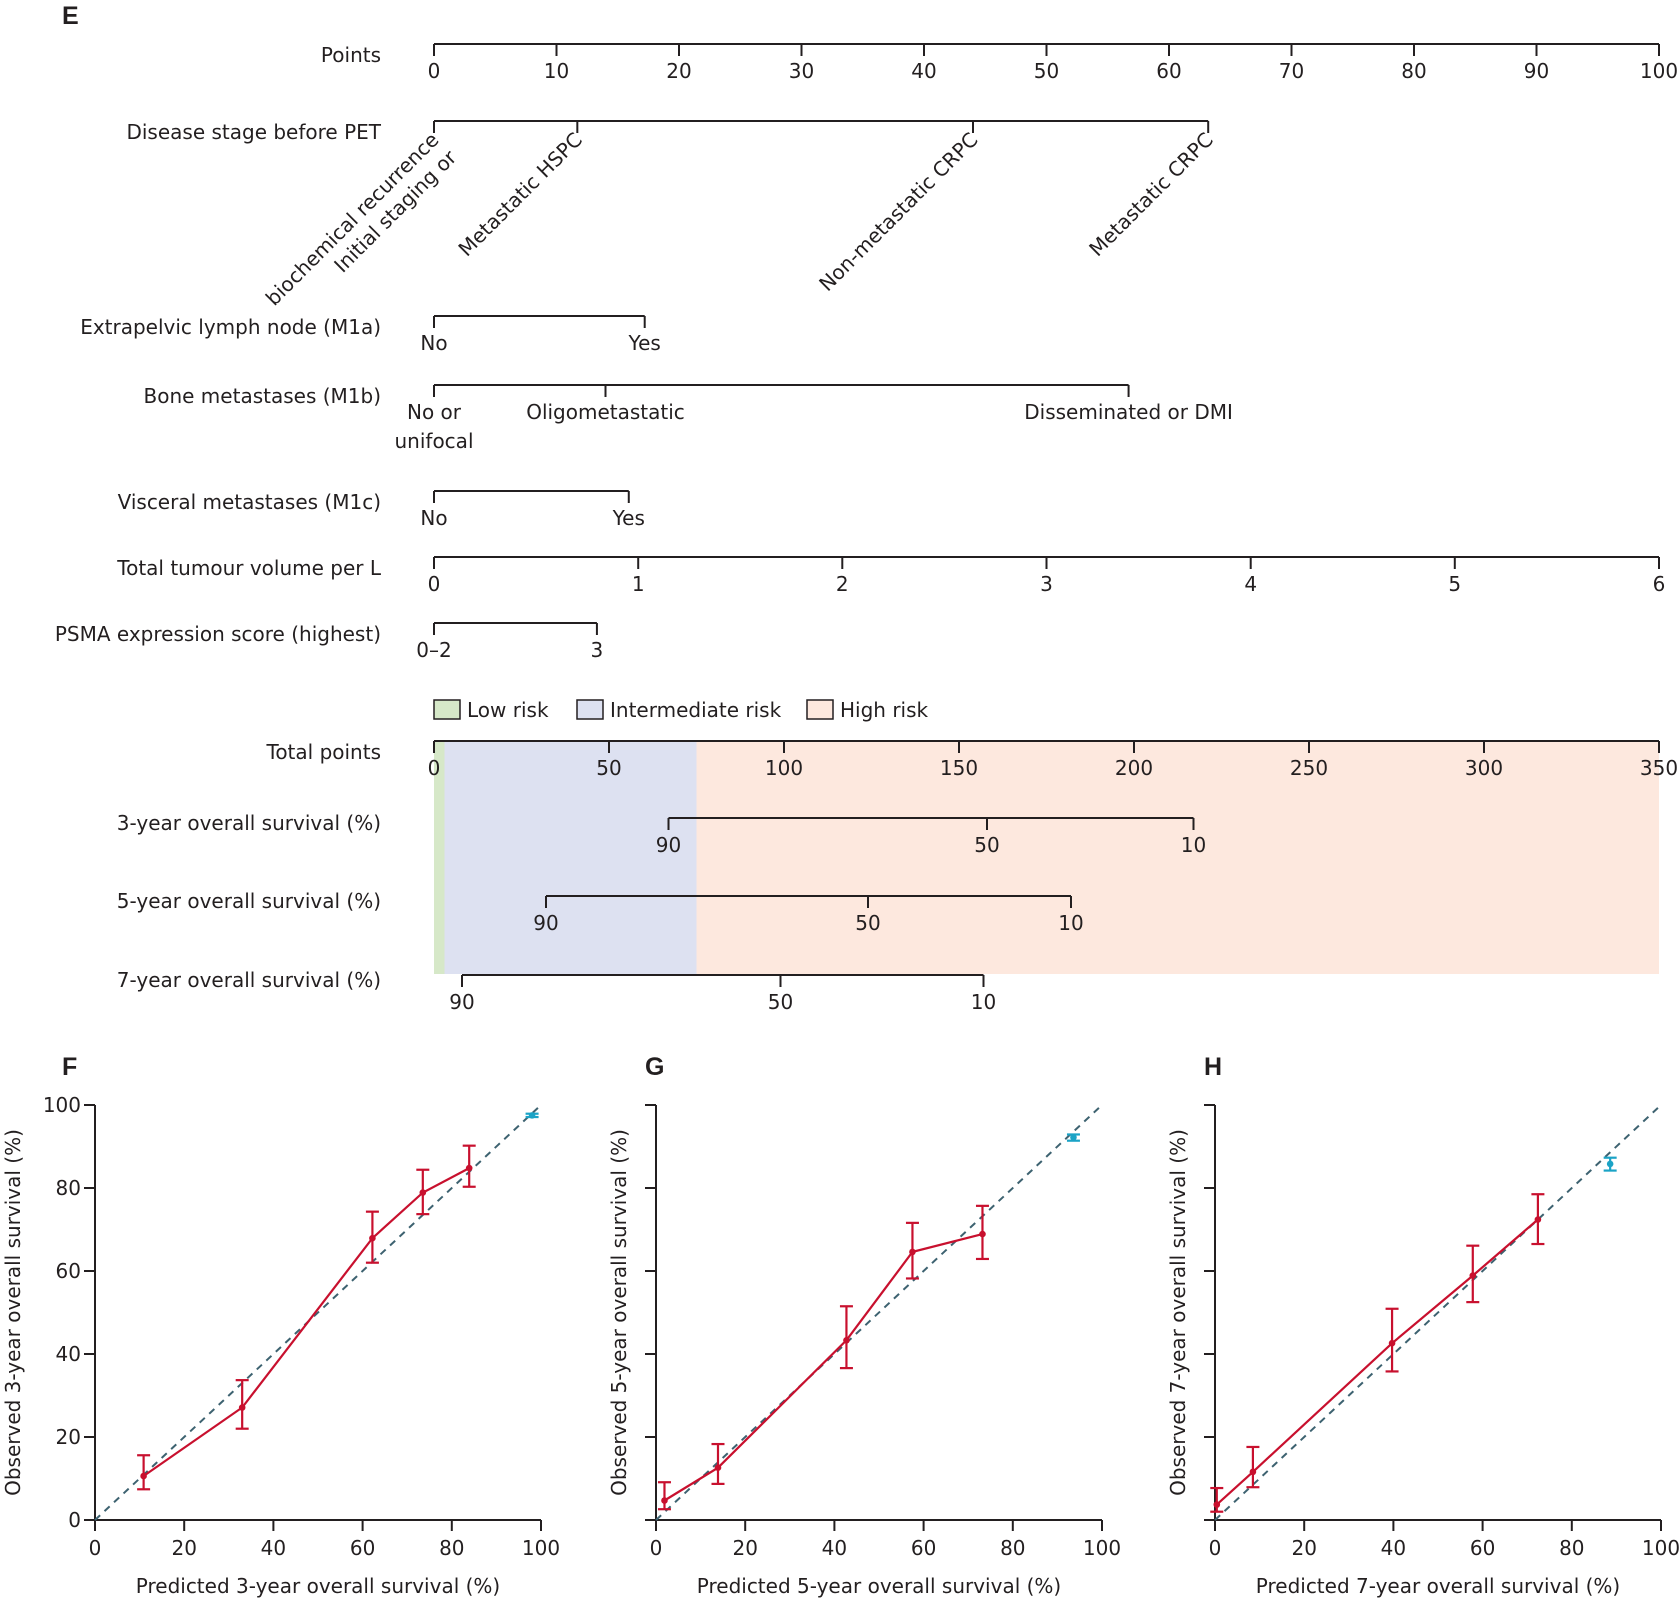 The height and width of the screenshot is (1602, 1680). Describe the element at coordinates (638, 584) in the screenshot. I see `total-tumour-volume-per-l-level-label: 1` at that location.